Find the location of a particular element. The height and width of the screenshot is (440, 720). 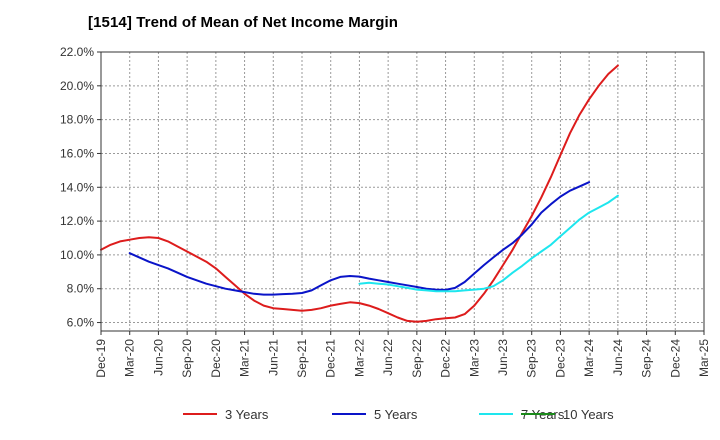

x-tick-label: Sep-24 is located at coordinates (647, 358).